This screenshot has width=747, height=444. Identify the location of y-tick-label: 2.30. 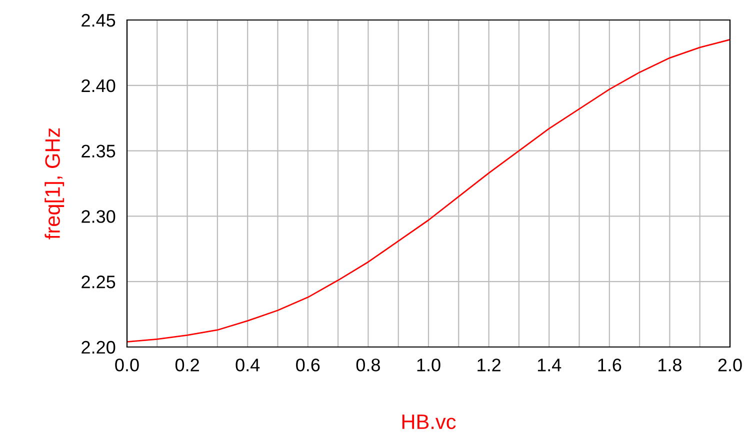
(99, 216).